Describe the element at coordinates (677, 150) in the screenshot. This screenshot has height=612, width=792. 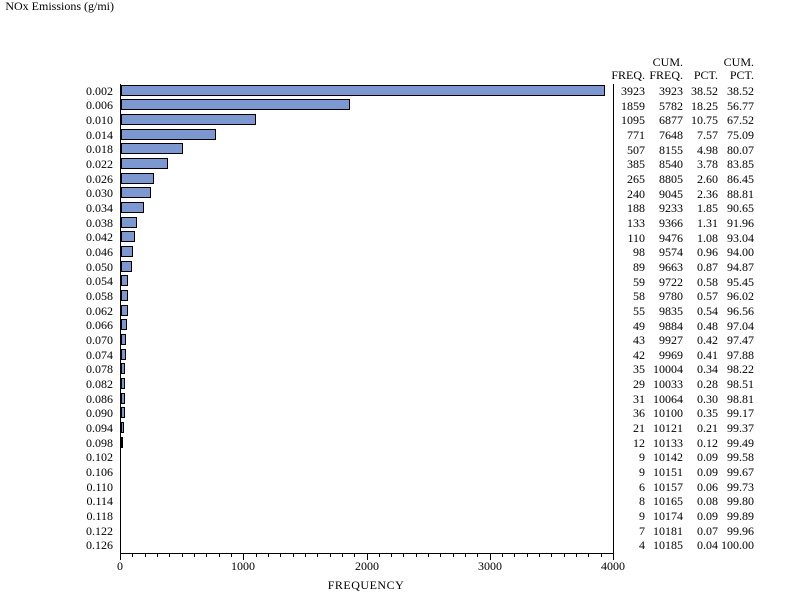
I see `table-row: 507 8155 4.98 80.07` at that location.